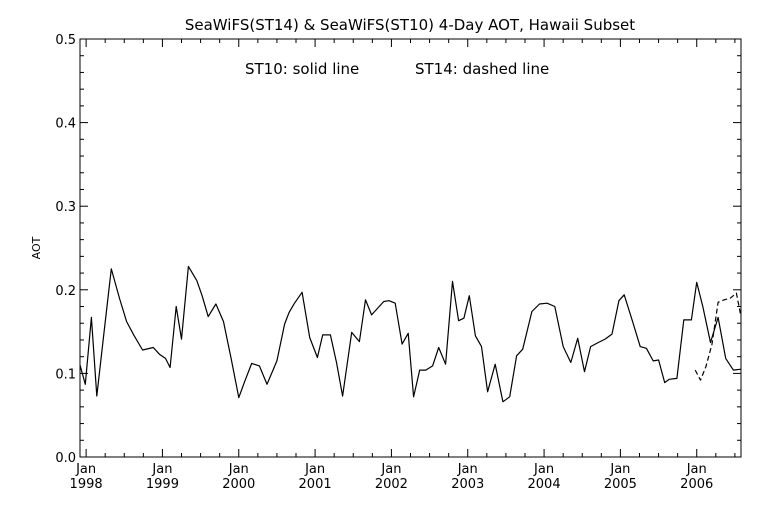 Image resolution: width=768 pixels, height=512 pixels. Describe the element at coordinates (65, 207) in the screenshot. I see `y-tick-label: 0.3` at that location.